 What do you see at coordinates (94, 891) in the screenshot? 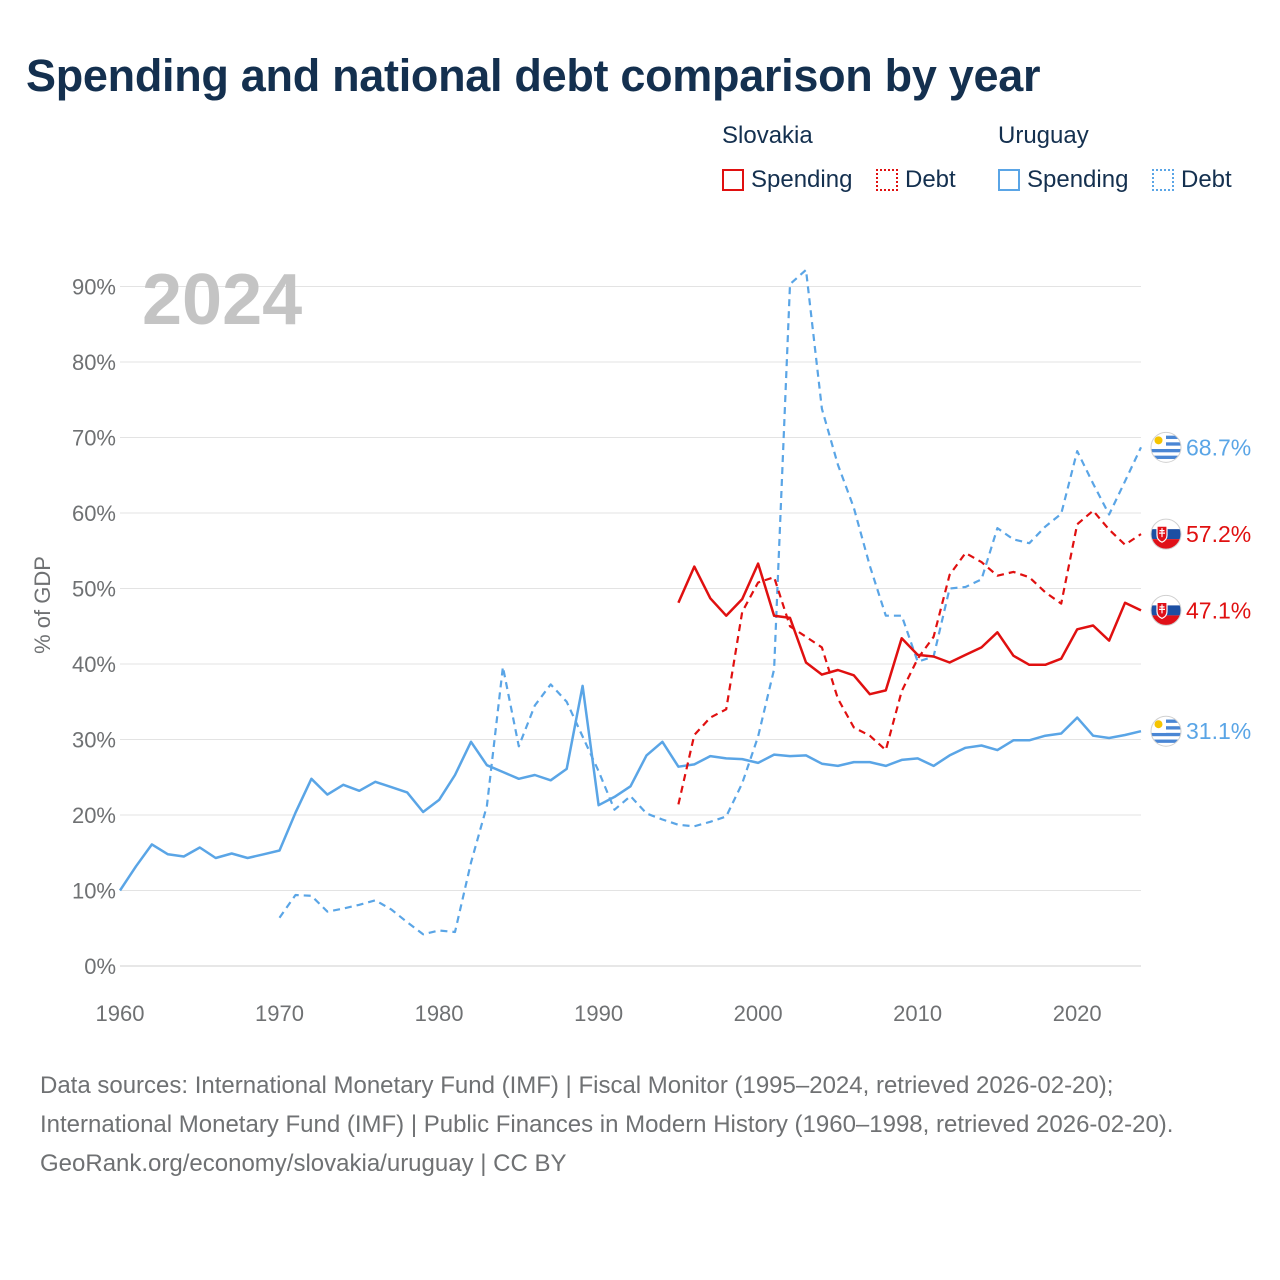
I see `y-tick-label: 10%` at bounding box center [94, 891].